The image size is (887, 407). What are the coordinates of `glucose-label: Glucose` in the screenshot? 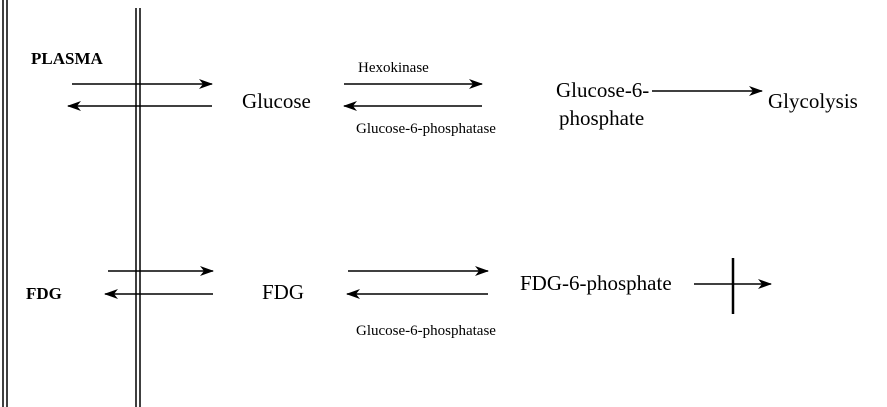 It's located at (276, 101).